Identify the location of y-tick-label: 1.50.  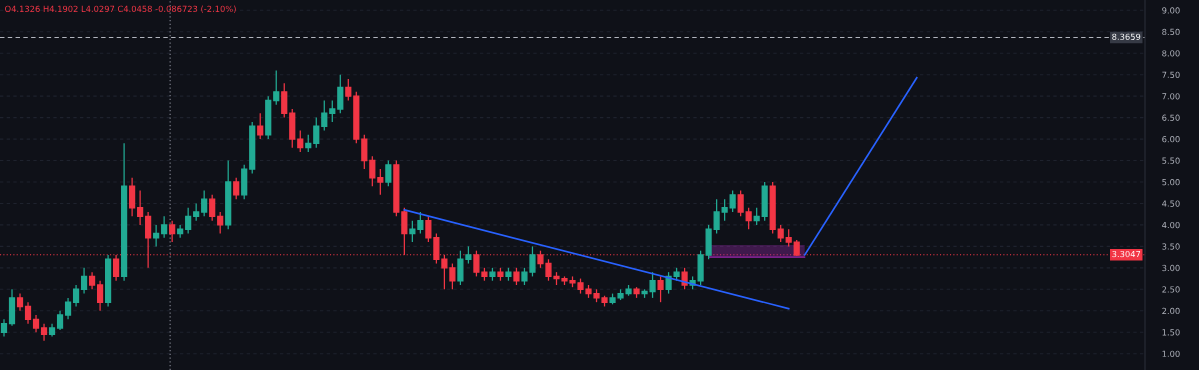
(1171, 332).